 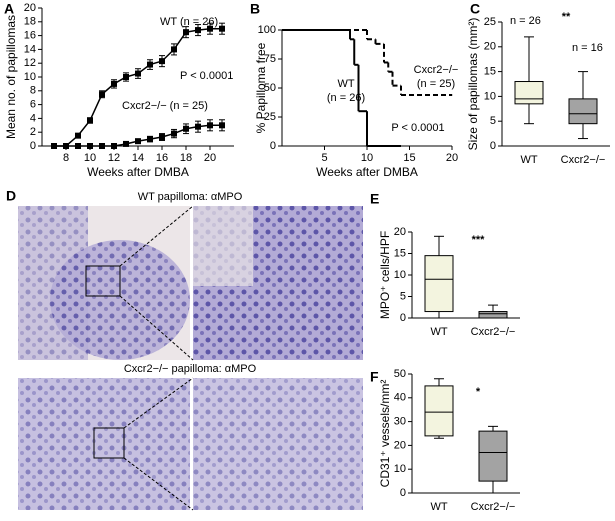 What do you see at coordinates (30, 49) in the screenshot?
I see `y-tick-label: 14` at bounding box center [30, 49].